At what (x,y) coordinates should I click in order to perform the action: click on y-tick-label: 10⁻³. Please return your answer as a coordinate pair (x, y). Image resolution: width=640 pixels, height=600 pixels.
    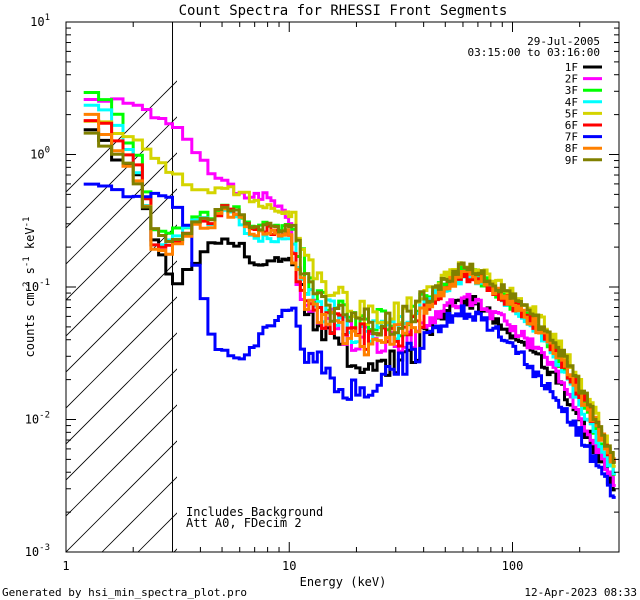
    Looking at the image, I should click on (37, 551).